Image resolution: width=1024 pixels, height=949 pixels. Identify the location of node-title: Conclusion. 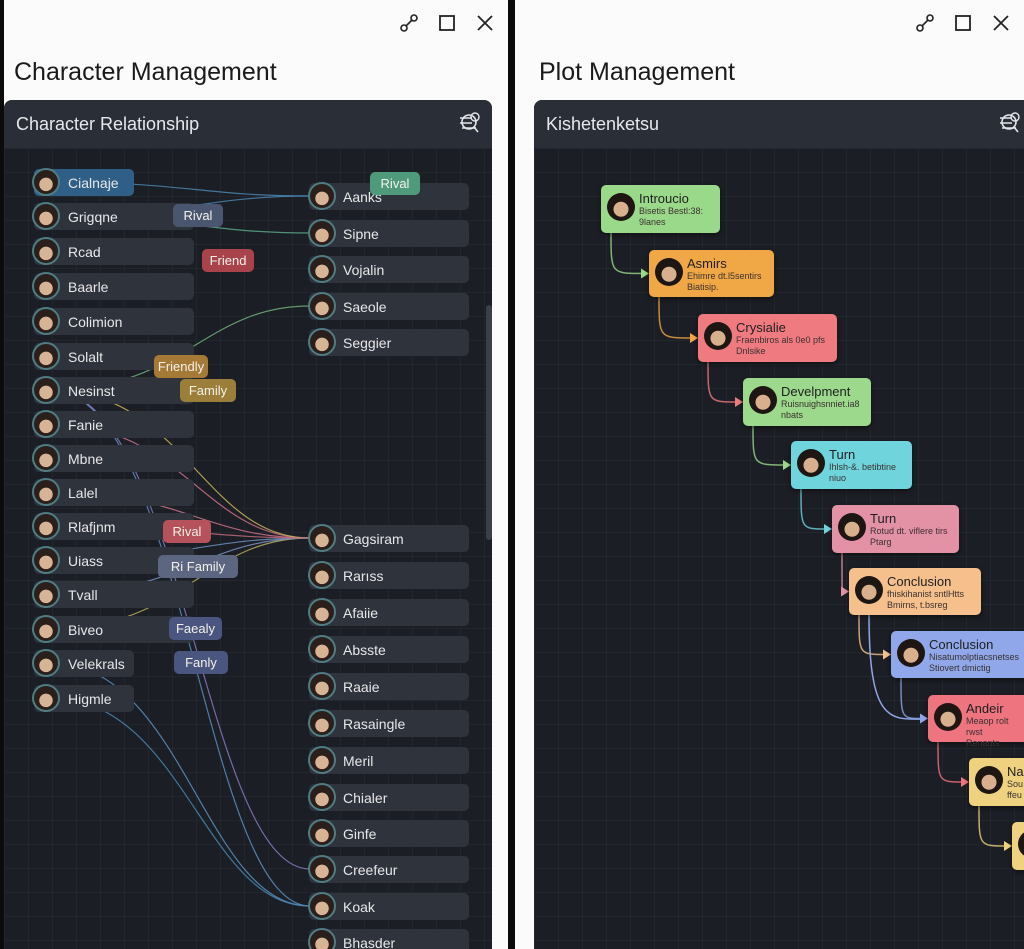
(961, 644).